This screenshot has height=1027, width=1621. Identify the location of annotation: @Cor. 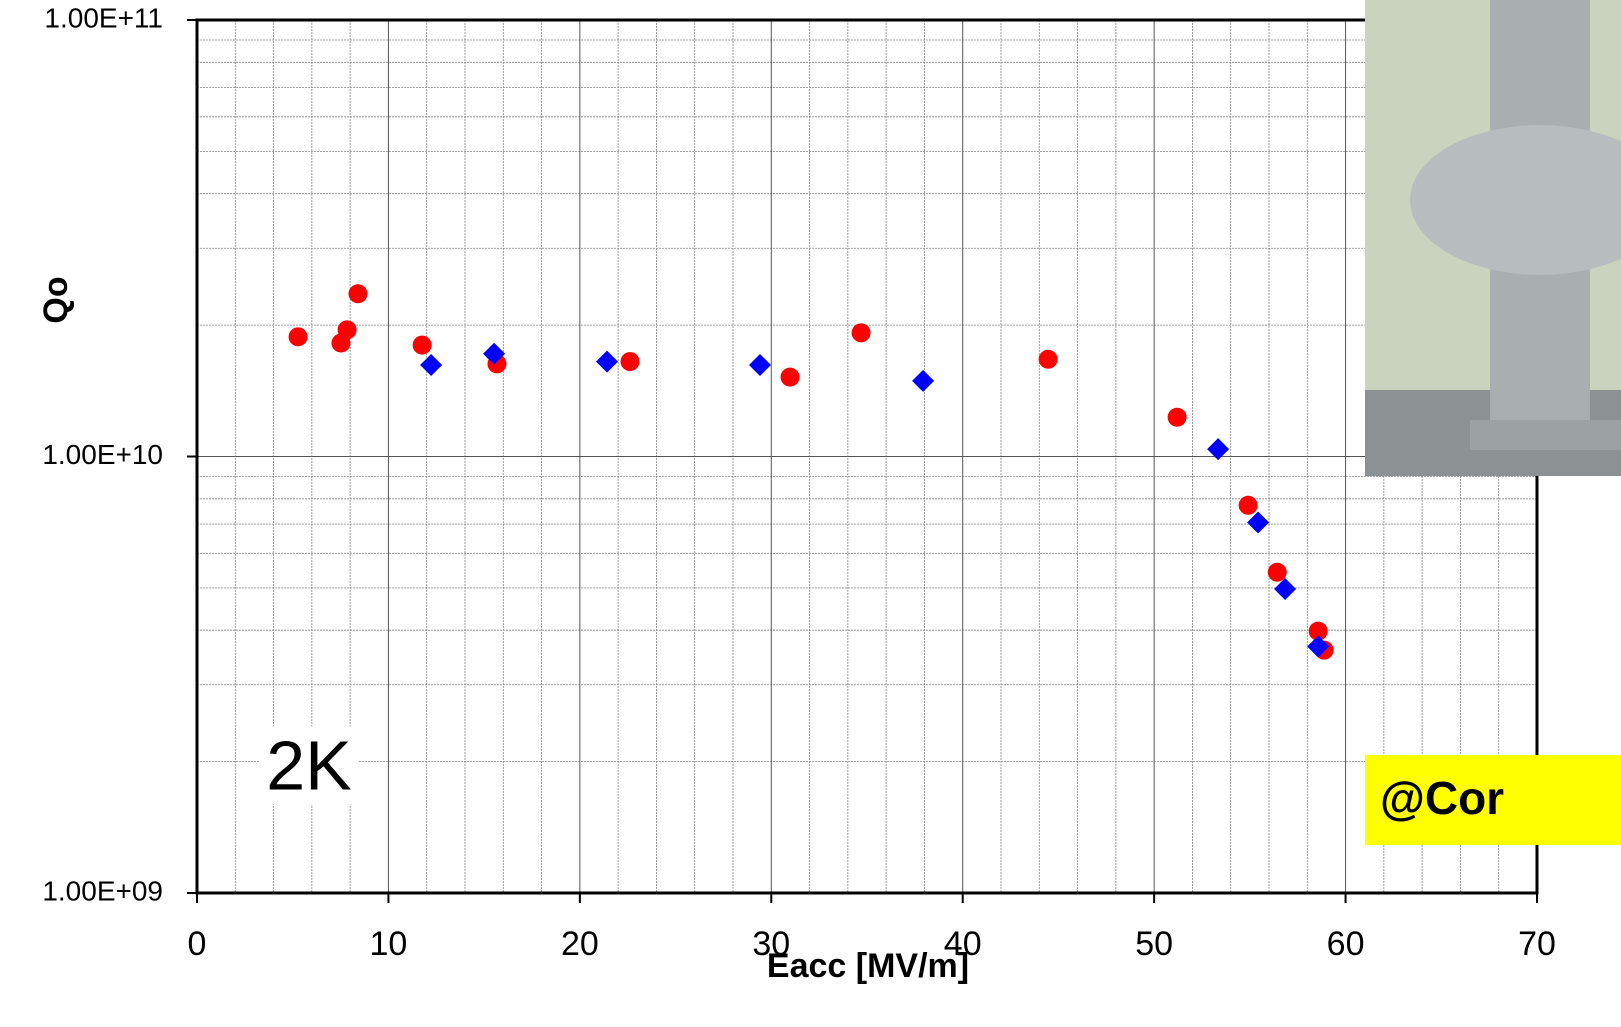
(1442, 798).